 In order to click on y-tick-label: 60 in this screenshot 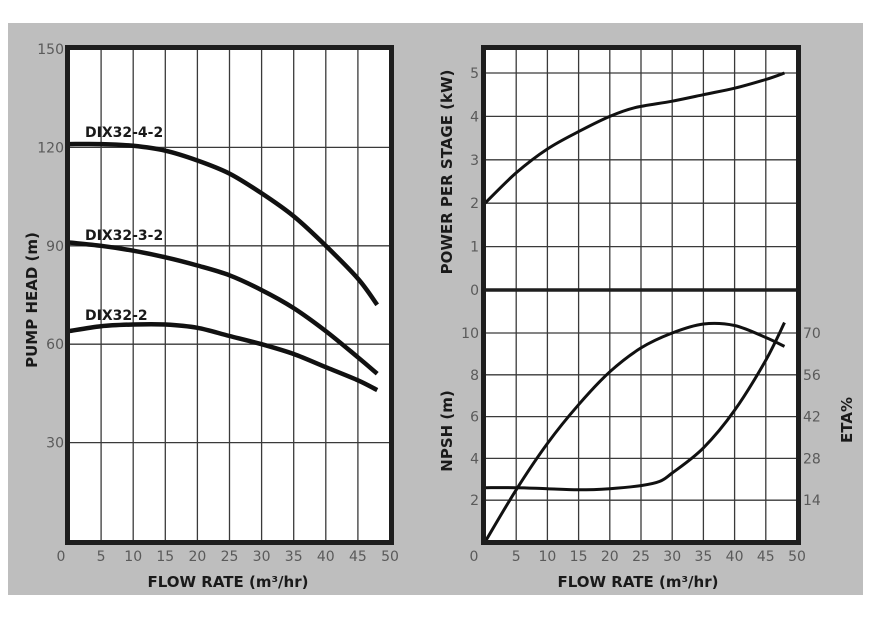, I will do `click(55, 345)`.